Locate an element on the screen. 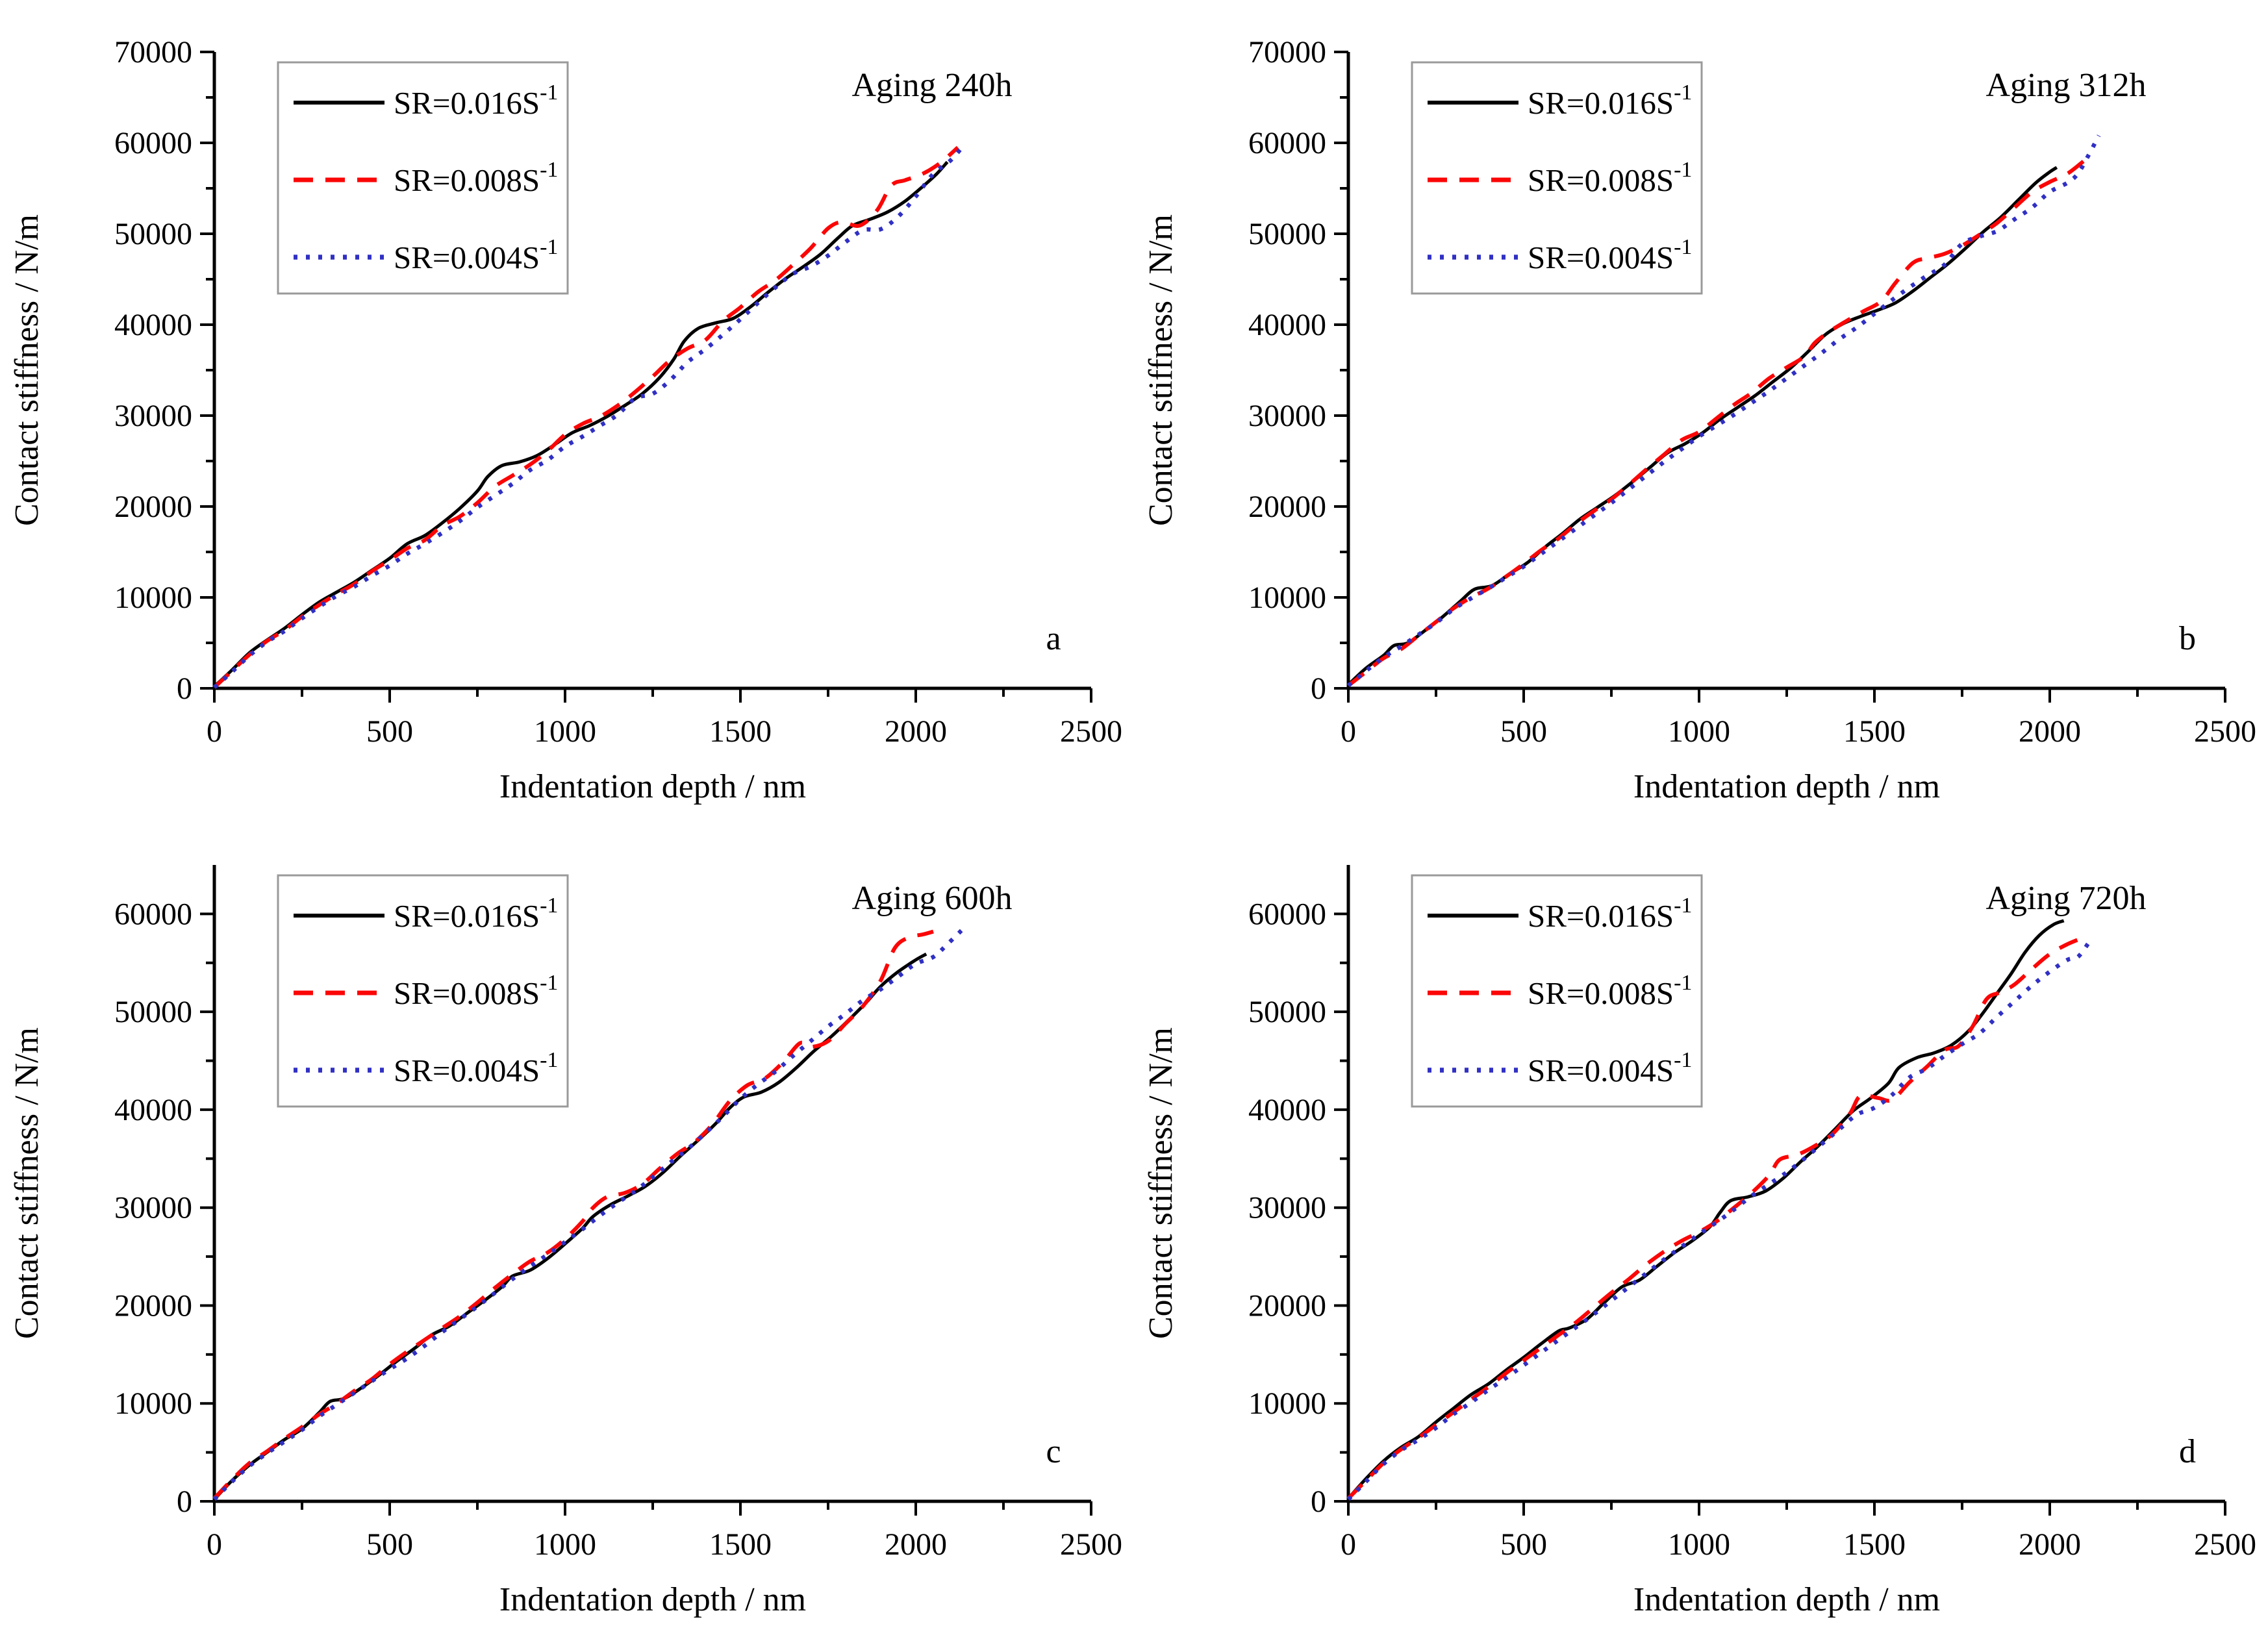  series-solid is located at coordinates (1706, 1209).